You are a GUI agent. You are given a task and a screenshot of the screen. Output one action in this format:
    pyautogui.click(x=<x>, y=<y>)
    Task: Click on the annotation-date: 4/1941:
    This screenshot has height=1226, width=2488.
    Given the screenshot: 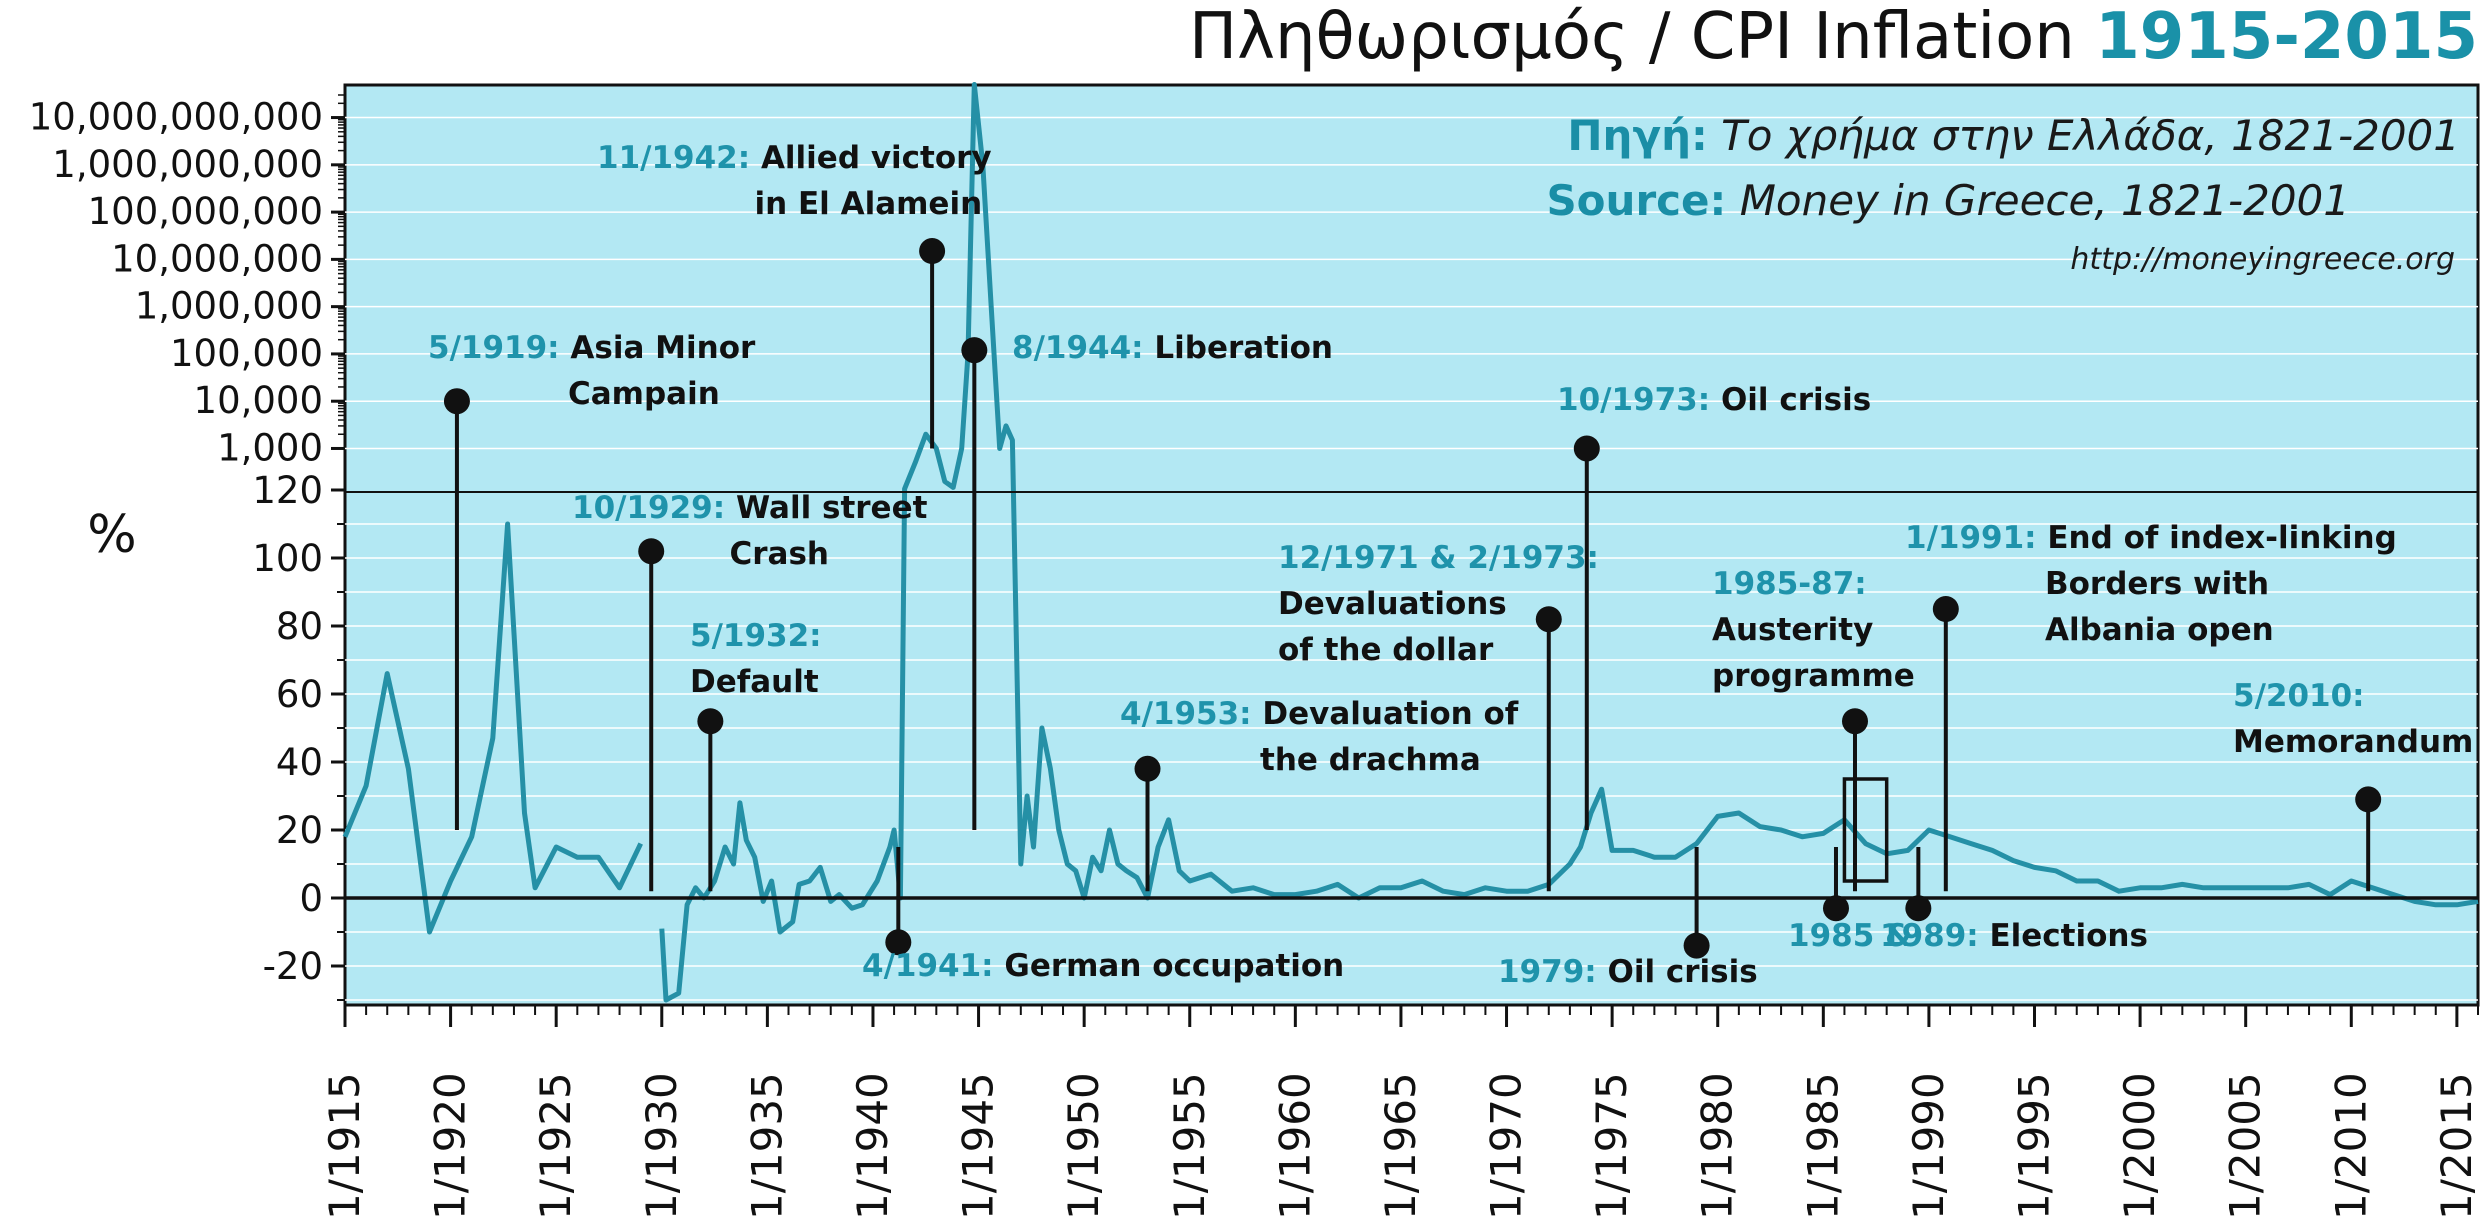 What is the action you would take?
    pyautogui.click(x=933, y=966)
    